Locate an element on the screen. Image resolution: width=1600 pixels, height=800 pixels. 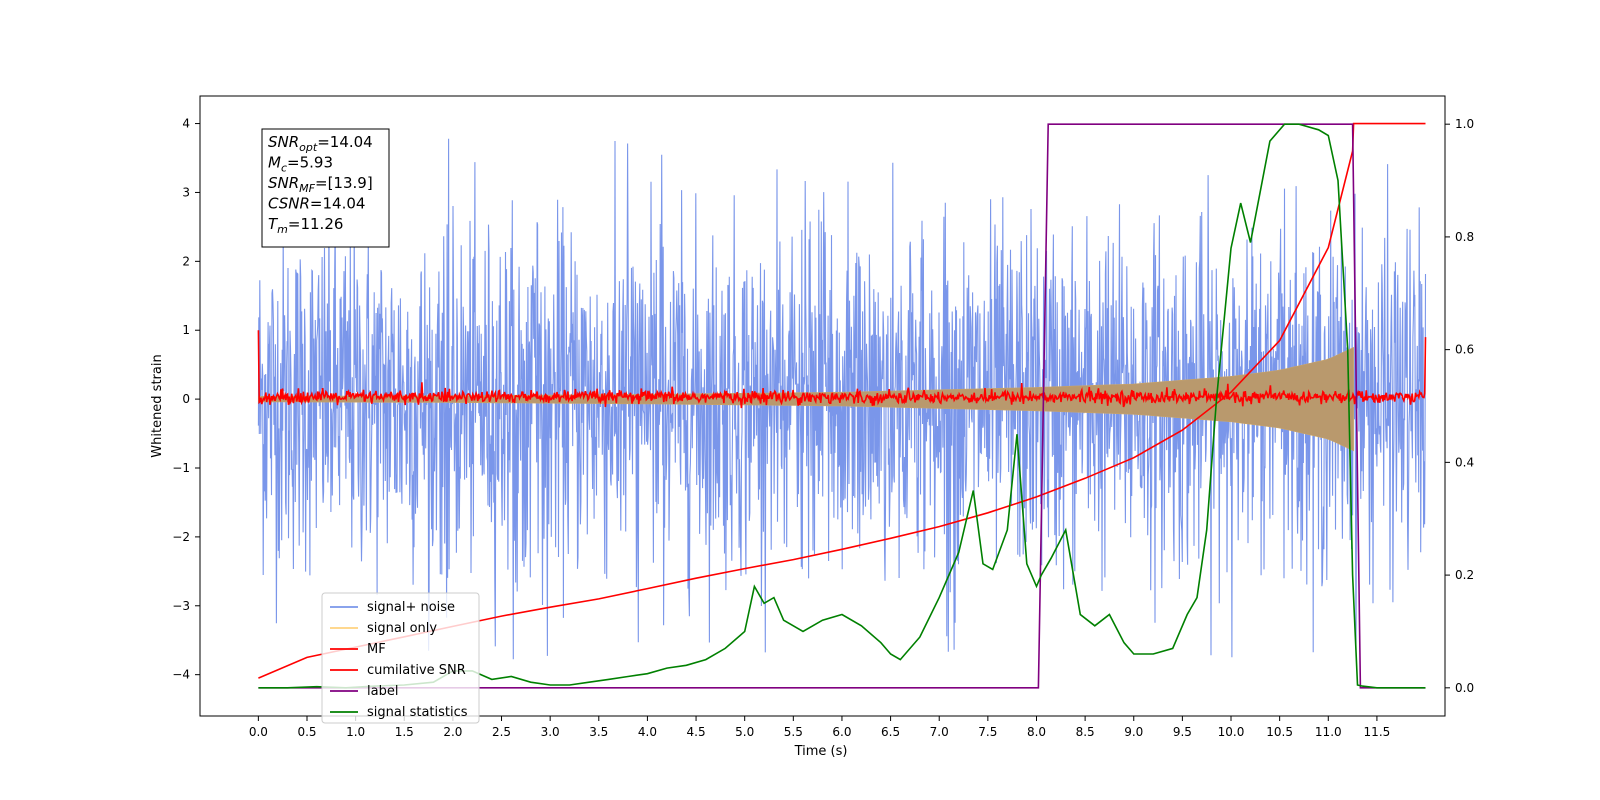
x-tick-label: 11.5 is located at coordinates (1377, 732).